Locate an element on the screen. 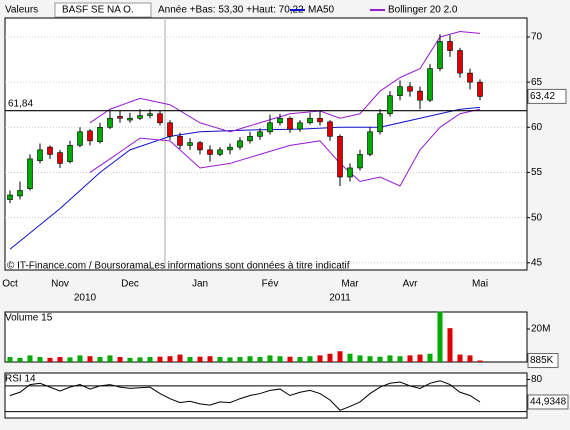  y-tick-label: 50 is located at coordinates (537, 217).